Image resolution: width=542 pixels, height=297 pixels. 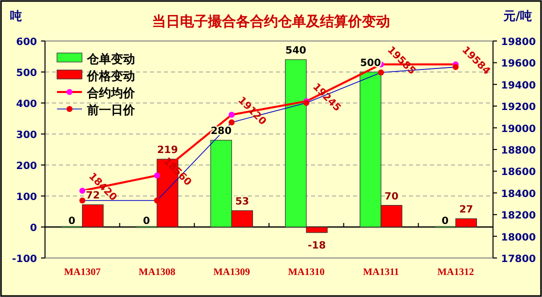 I want to click on y2-tick-label: 18400, so click(x=518, y=194).